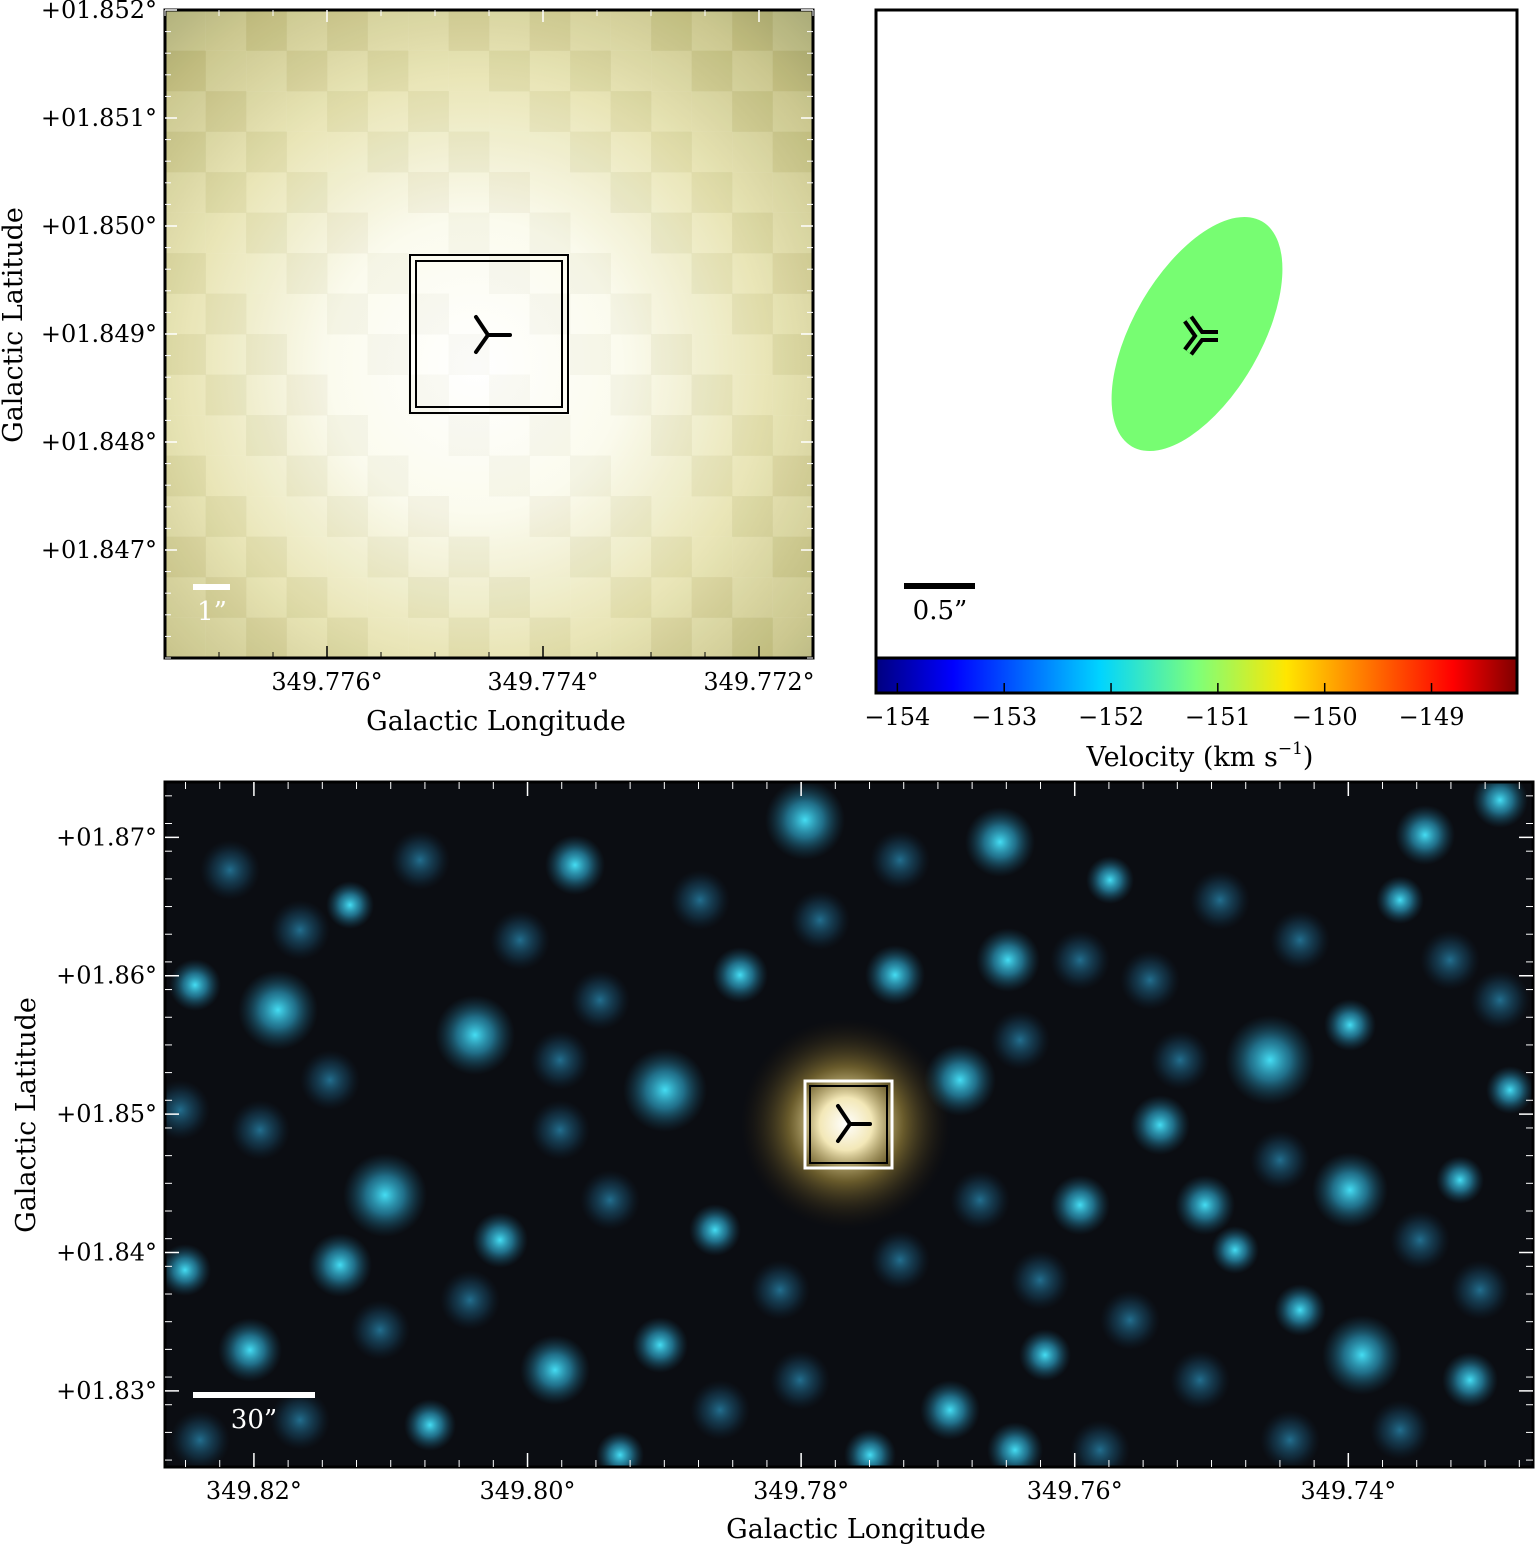 The height and width of the screenshot is (1545, 1536). What do you see at coordinates (26, 1115) in the screenshot?
I see `bottom-y-axis-title: Galactic Latitude` at bounding box center [26, 1115].